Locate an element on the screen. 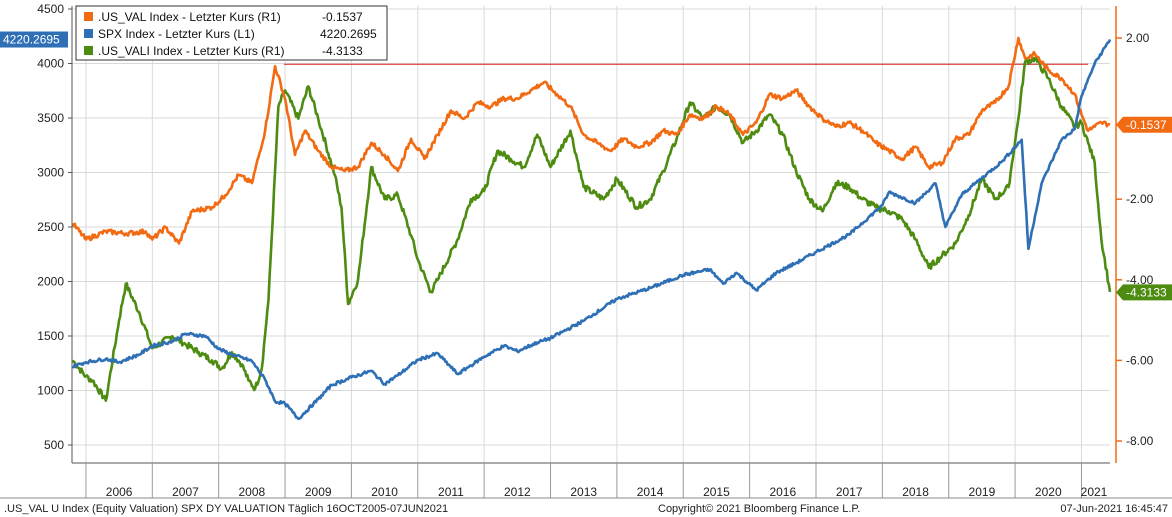 The width and height of the screenshot is (1172, 517). flag-spx-label: 4220.2695 is located at coordinates (31, 40).